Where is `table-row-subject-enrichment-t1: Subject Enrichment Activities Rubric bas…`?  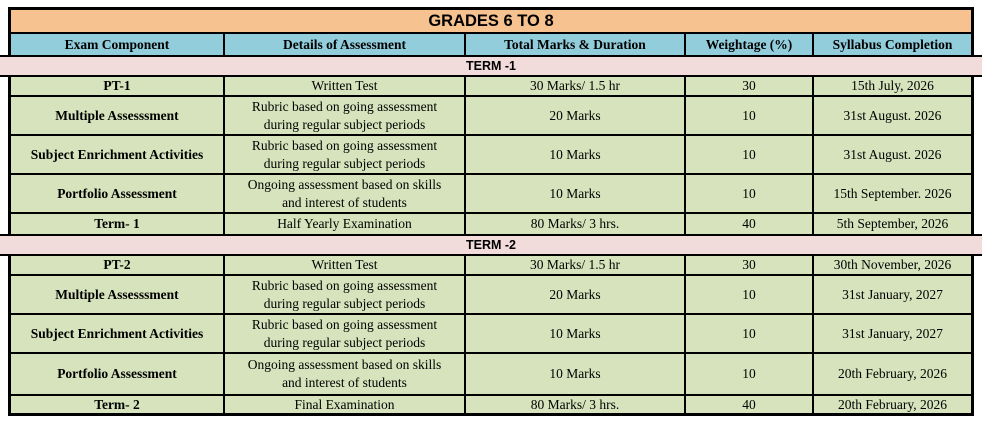 table-row-subject-enrichment-t1: Subject Enrichment Activities Rubric bas… is located at coordinates (491, 155).